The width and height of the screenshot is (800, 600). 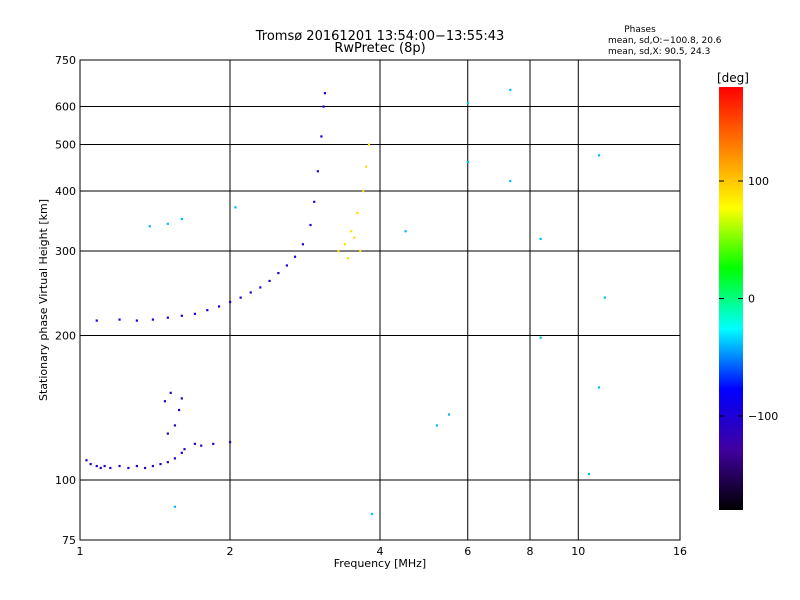 I want to click on x-axis: 1 2 4 6 8 10 16, so click(x=382, y=551).